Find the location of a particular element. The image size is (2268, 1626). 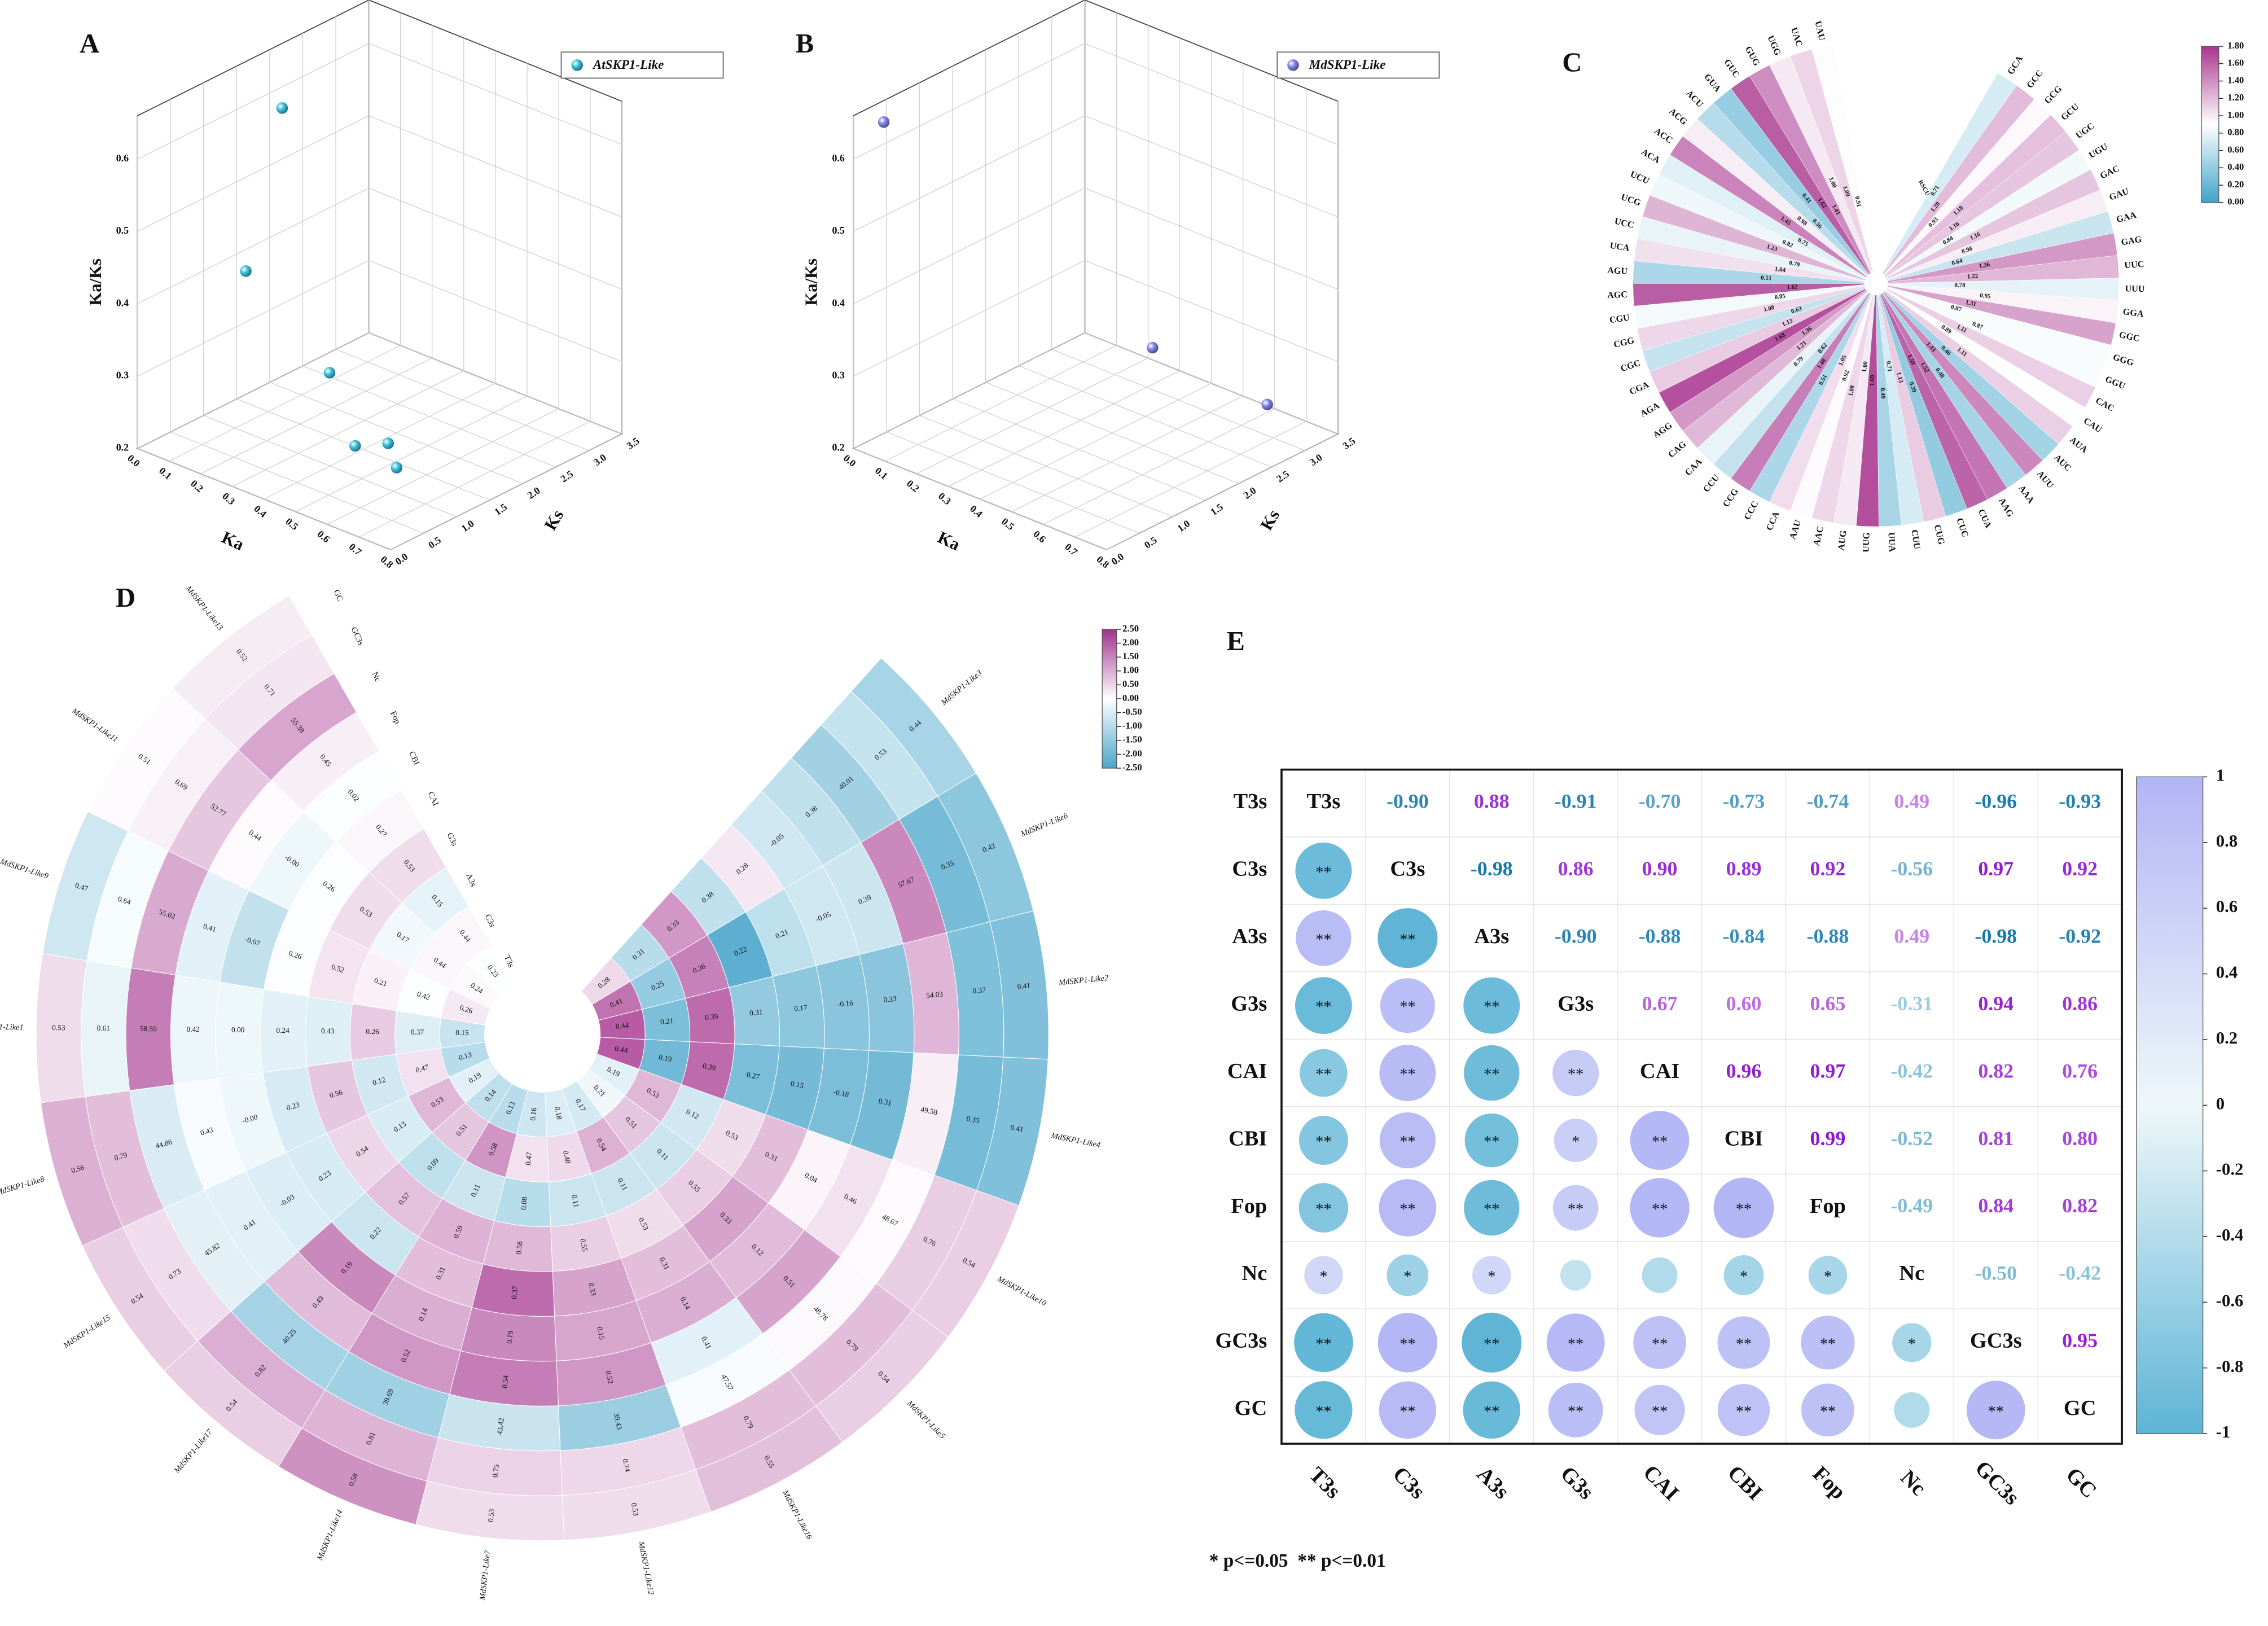

legend-label: AtSKP1-Like is located at coordinates (628, 64).